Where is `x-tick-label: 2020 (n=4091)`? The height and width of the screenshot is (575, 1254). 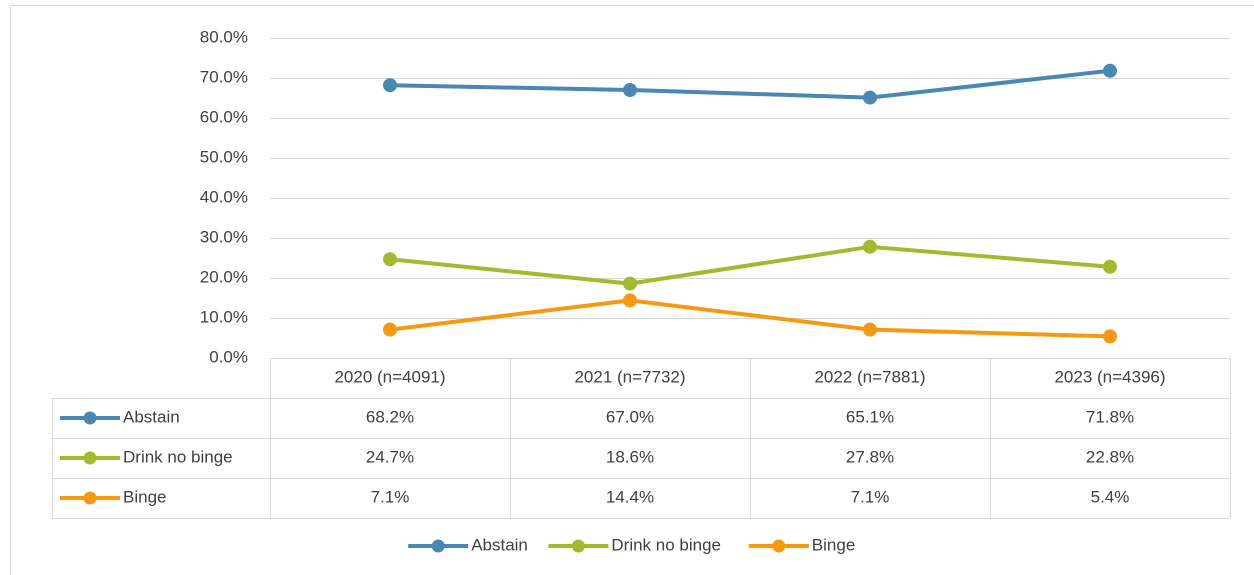 x-tick-label: 2020 (n=4091) is located at coordinates (389, 376).